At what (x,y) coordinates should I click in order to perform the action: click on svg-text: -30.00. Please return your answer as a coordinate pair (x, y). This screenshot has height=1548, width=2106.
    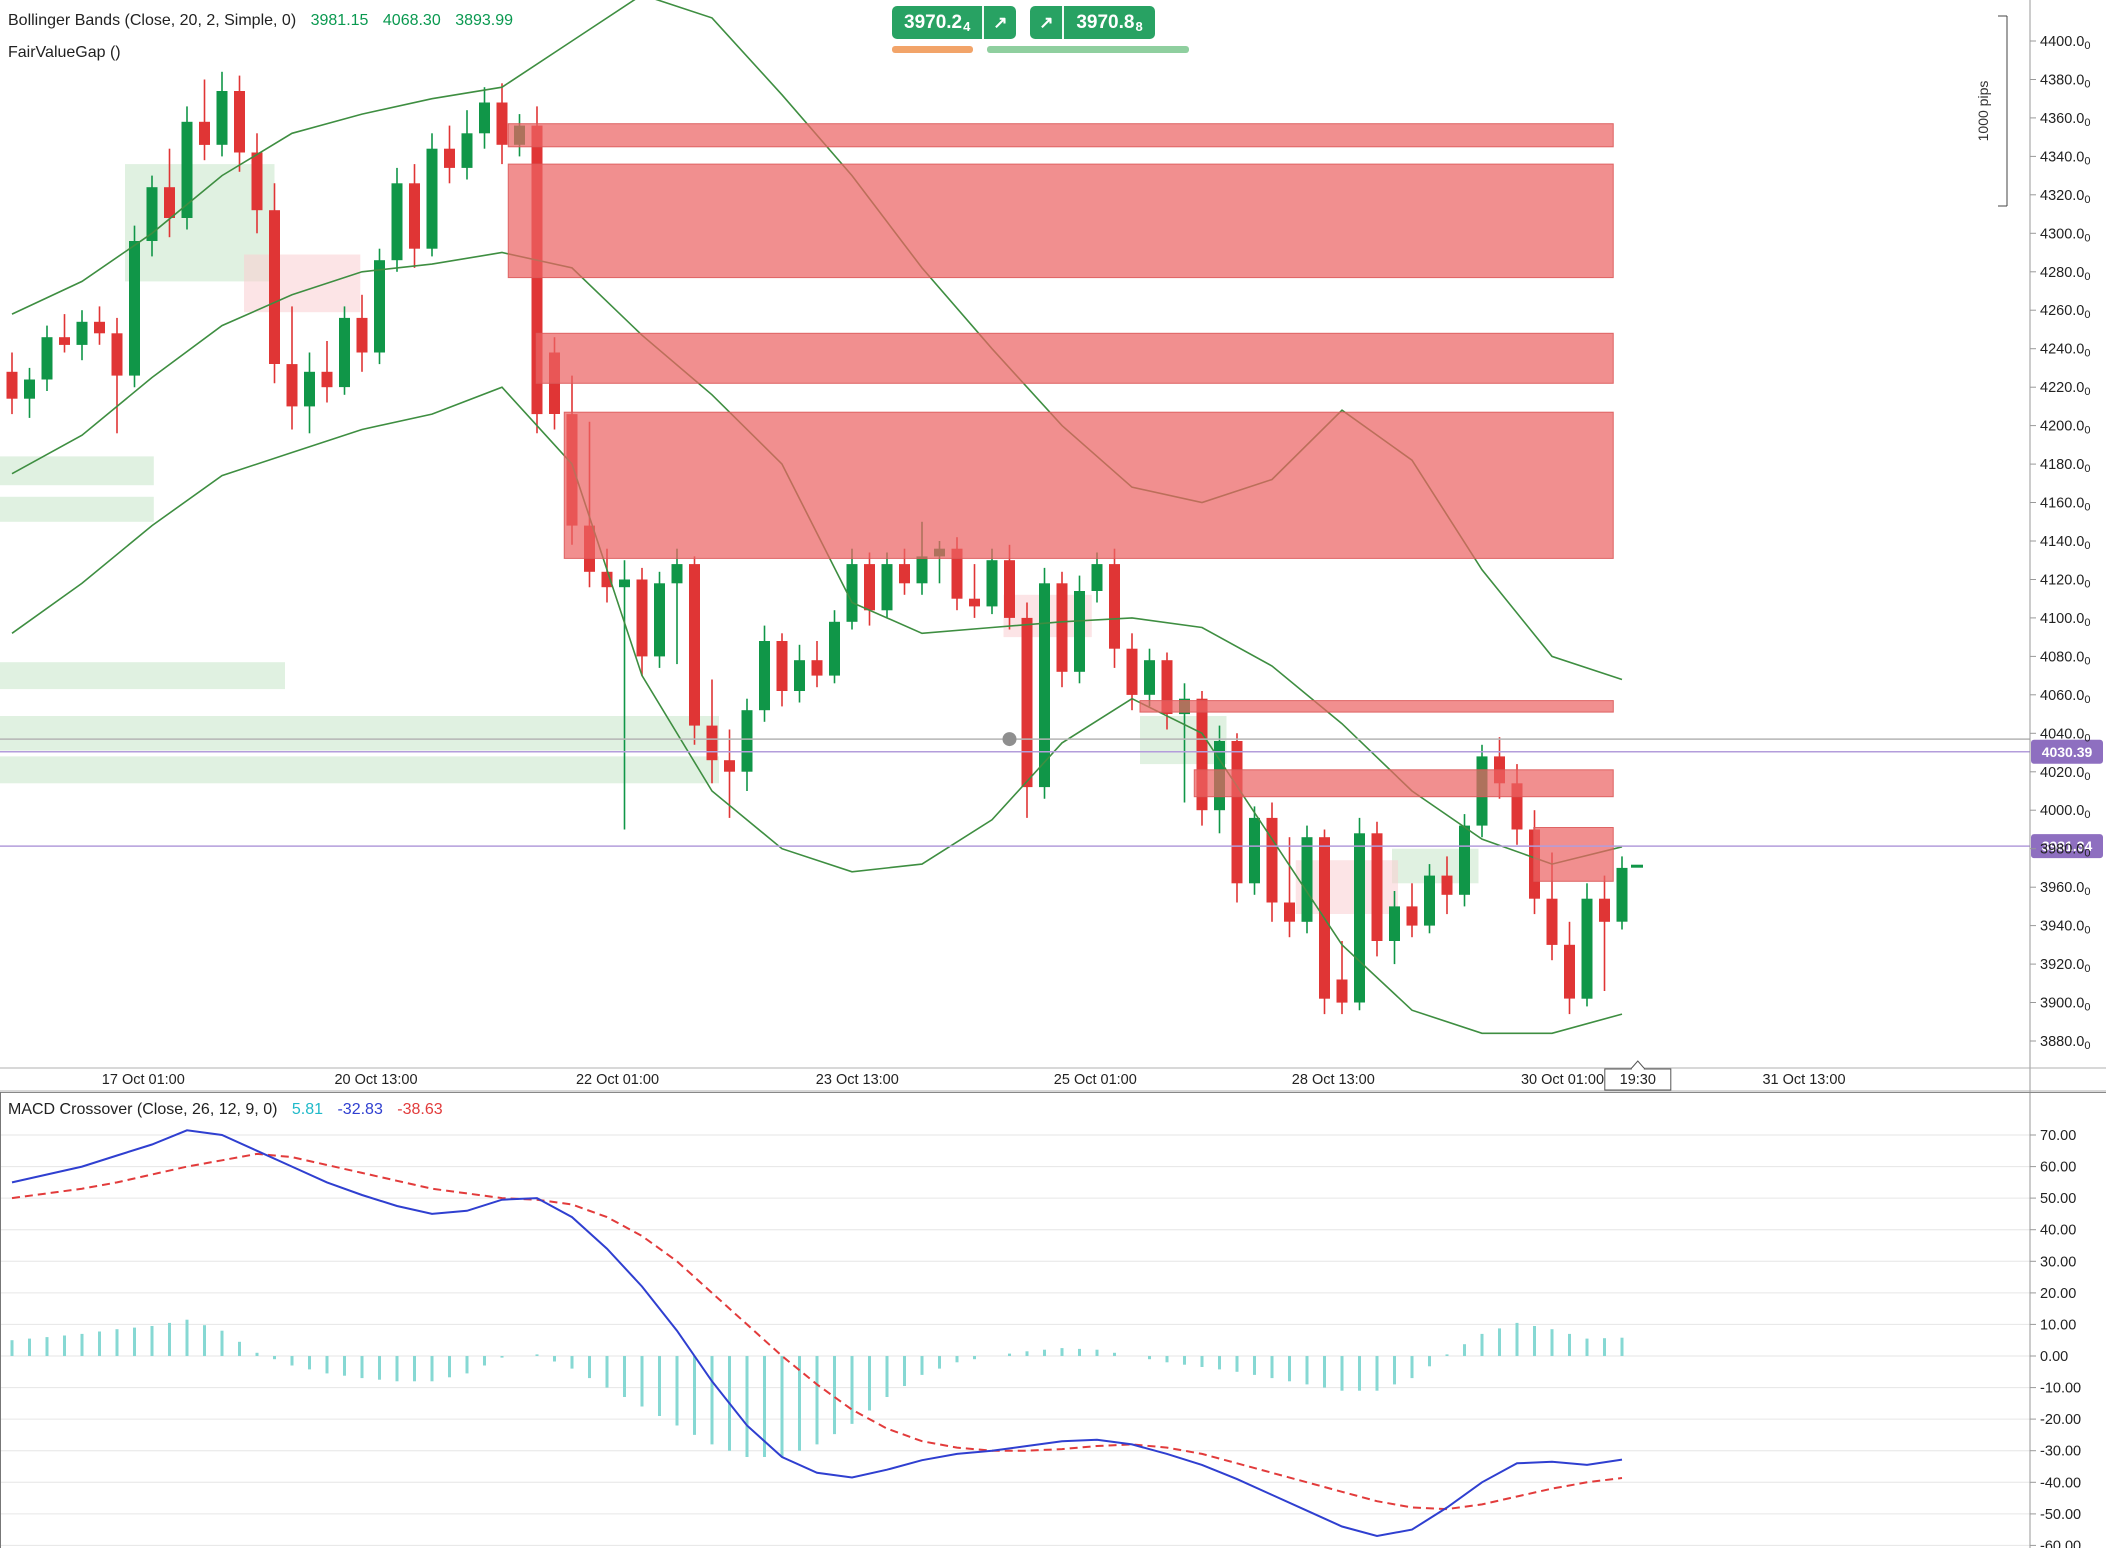
    Looking at the image, I should click on (2060, 1452).